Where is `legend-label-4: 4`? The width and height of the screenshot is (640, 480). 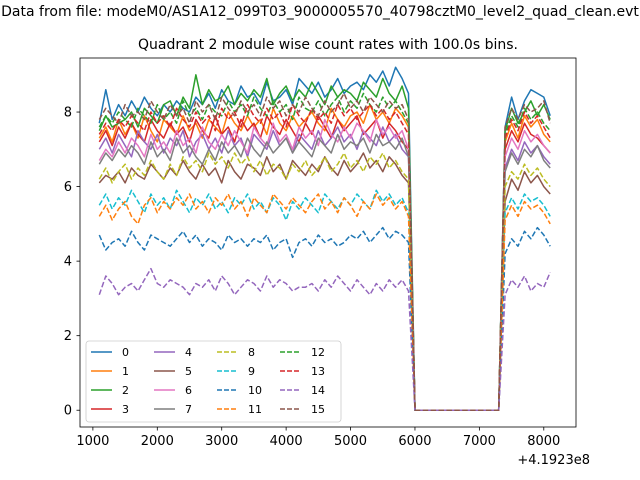
legend-label-4: 4 is located at coordinates (188, 352).